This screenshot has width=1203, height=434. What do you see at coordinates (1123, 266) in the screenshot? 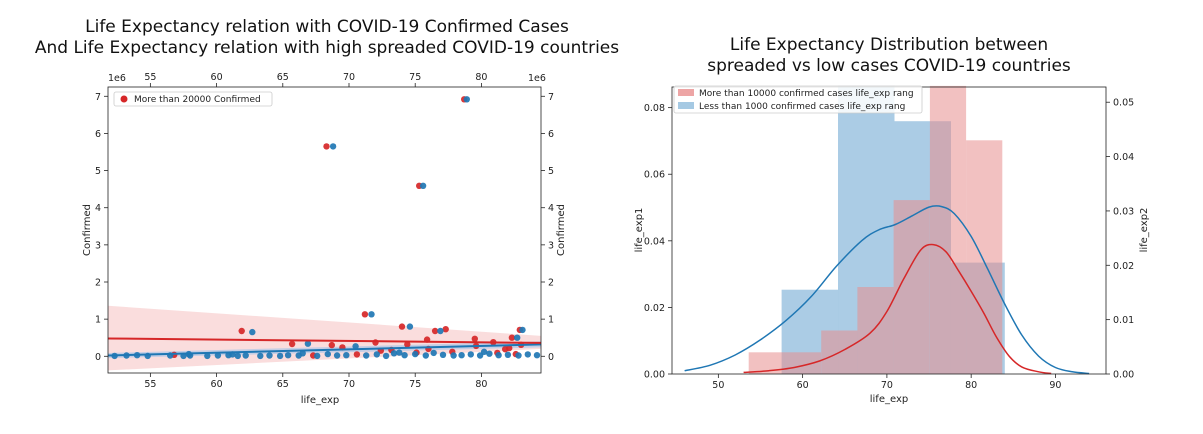
I see `right-y2-tick-label: 0.02` at bounding box center [1123, 266].